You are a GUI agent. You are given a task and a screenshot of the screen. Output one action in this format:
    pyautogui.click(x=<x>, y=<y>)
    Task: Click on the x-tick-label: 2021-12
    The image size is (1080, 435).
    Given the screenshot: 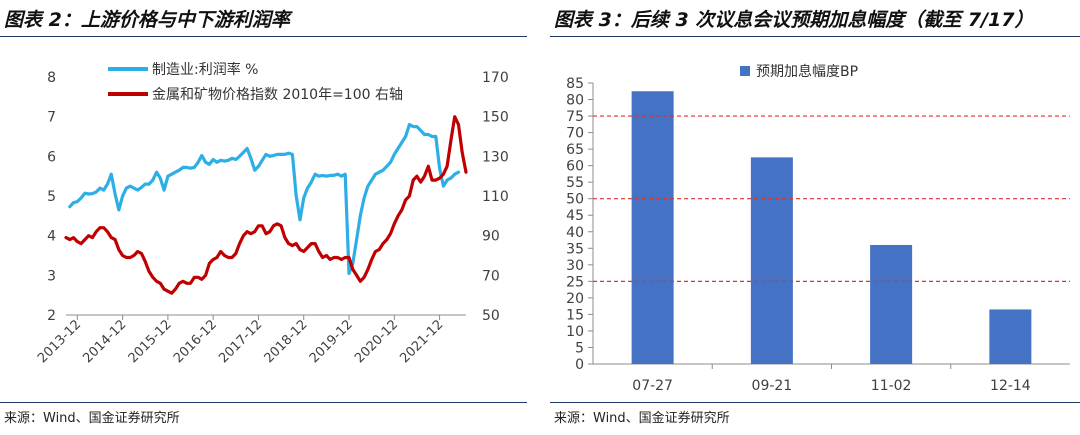 What is the action you would take?
    pyautogui.click(x=421, y=341)
    